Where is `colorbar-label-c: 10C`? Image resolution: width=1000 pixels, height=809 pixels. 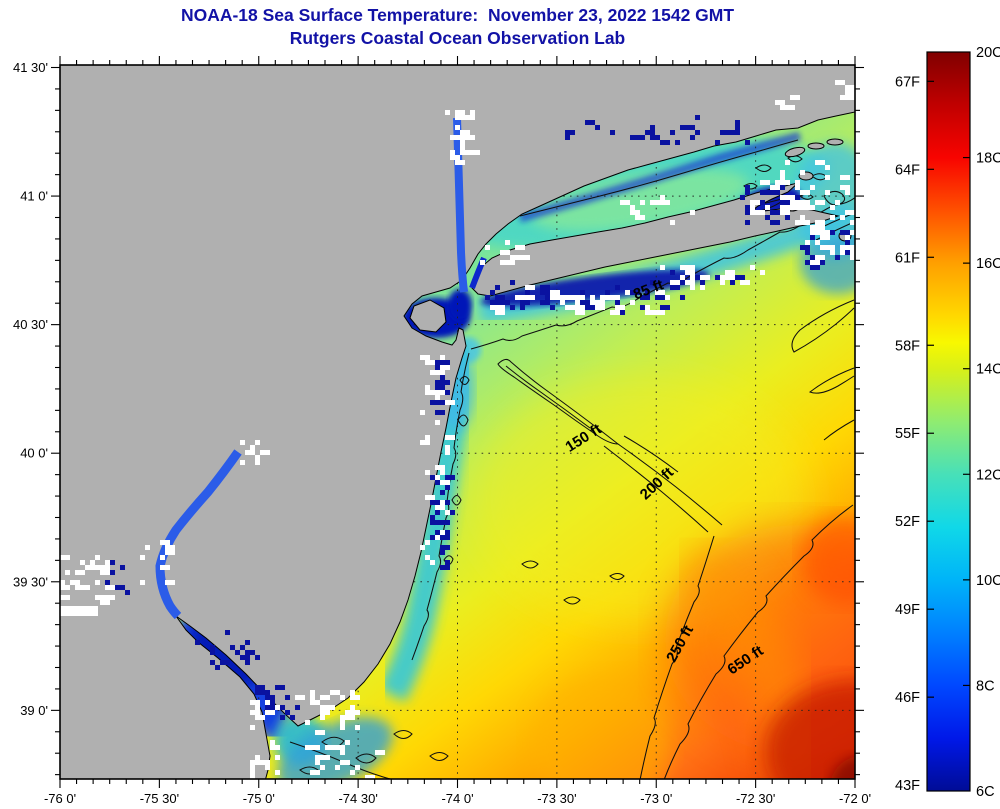
colorbar-label-c: 10C is located at coordinates (988, 581).